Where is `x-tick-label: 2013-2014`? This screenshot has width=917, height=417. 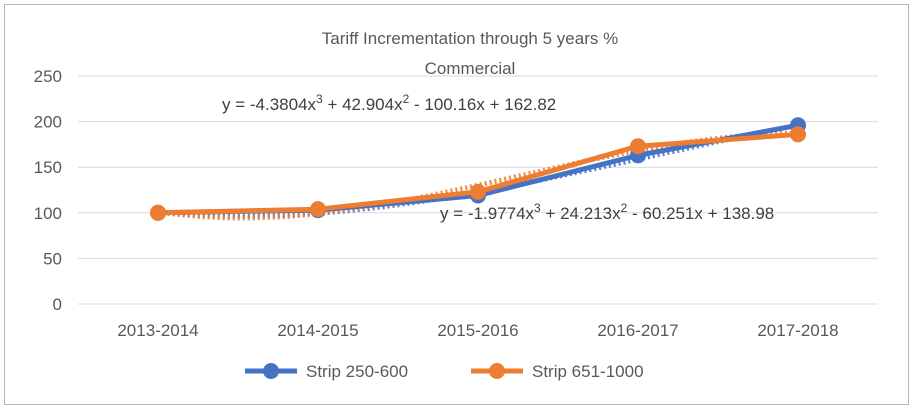
x-tick-label: 2013-2014 is located at coordinates (157, 330).